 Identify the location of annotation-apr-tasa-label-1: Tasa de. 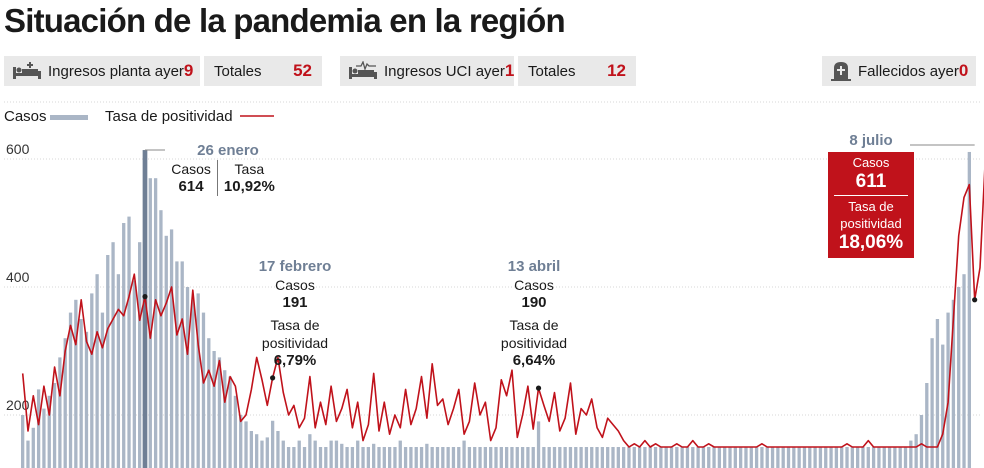
(534, 325).